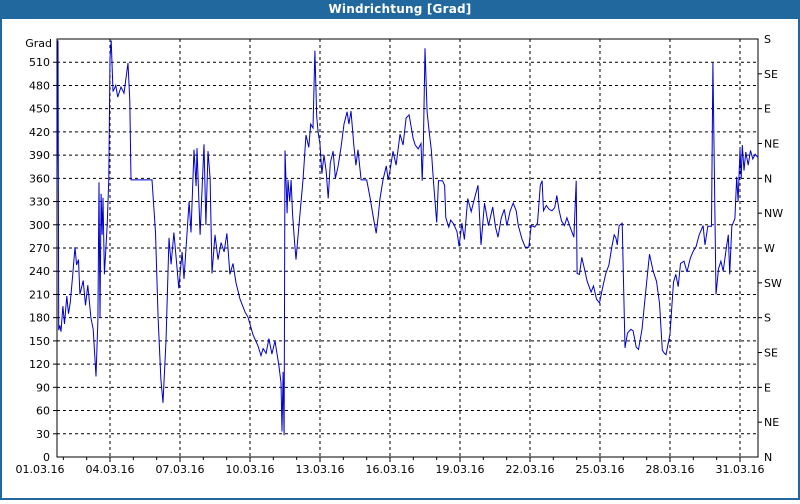 This screenshot has width=800, height=504. I want to click on y-left-tick-label: 0, so click(46, 457).